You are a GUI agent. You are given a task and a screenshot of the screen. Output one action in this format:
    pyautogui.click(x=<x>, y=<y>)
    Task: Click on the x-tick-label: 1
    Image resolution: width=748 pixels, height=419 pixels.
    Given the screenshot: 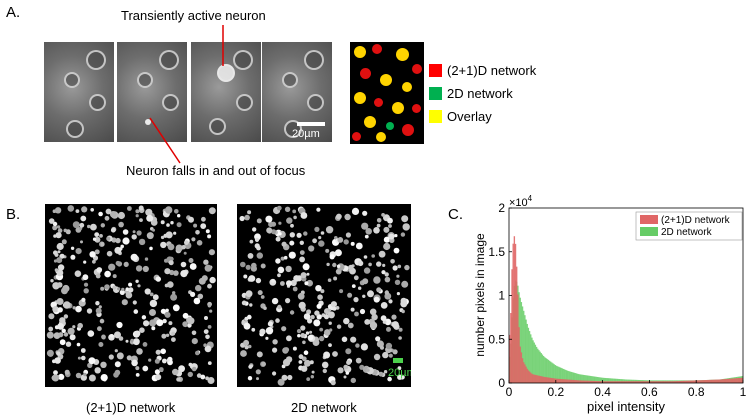 What is the action you would take?
    pyautogui.click(x=743, y=392)
    